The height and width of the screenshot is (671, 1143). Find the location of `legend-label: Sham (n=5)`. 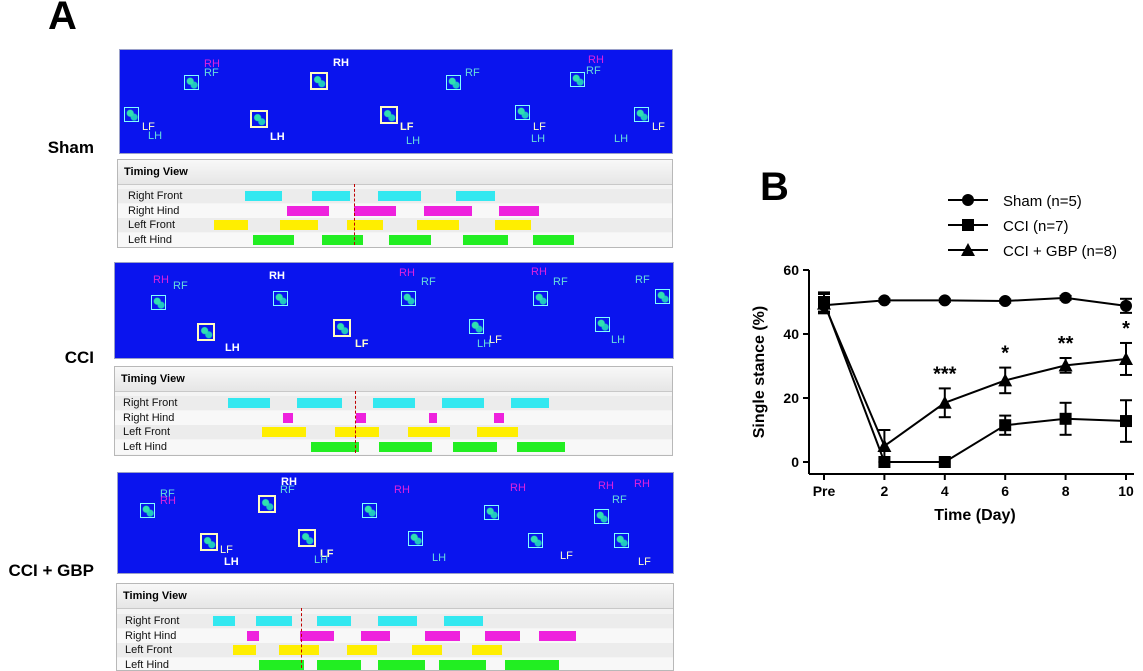

legend-label: Sham (n=5) is located at coordinates (1042, 201).